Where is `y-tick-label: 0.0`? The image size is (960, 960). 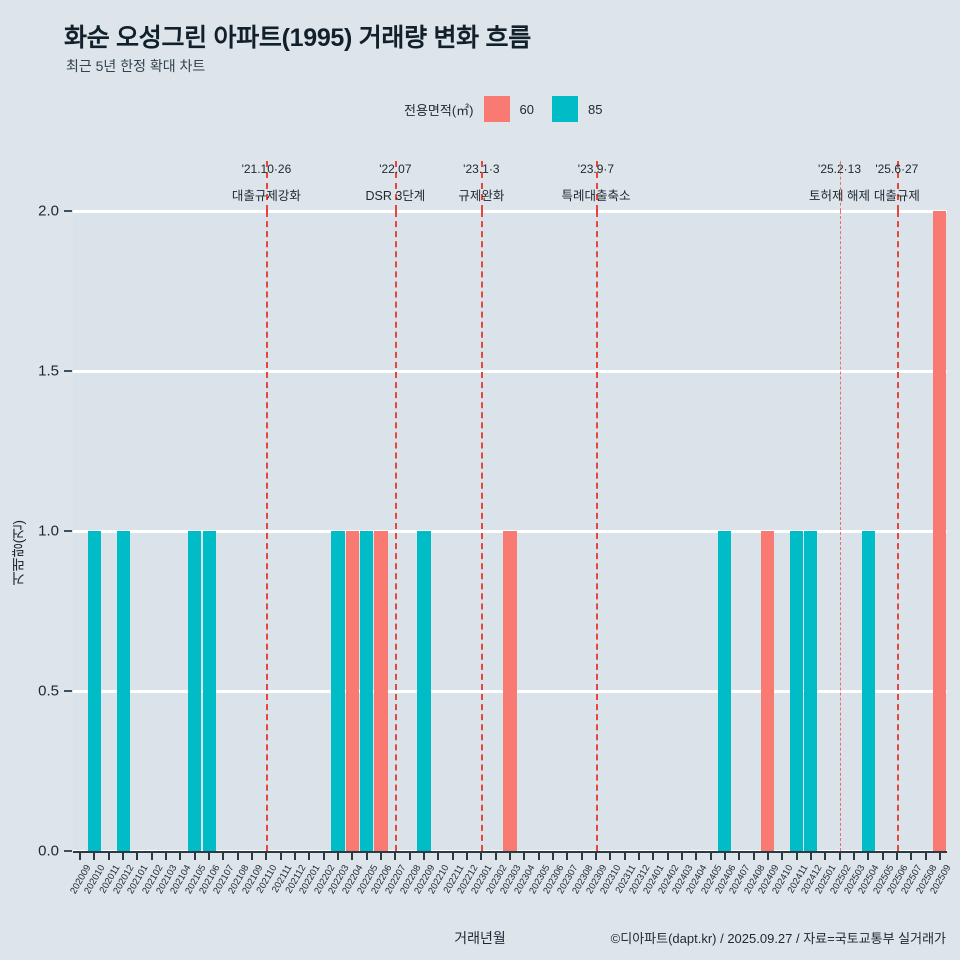 y-tick-label: 0.0 is located at coordinates (48, 851).